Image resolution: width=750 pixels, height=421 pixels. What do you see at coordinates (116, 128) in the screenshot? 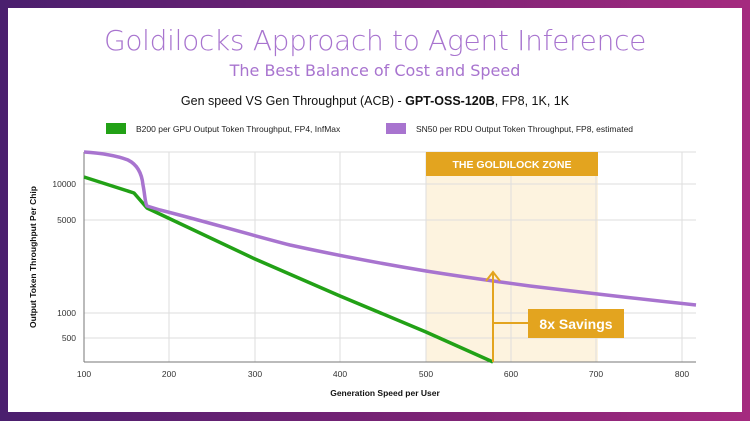
I see `legend-swatch-green` at bounding box center [116, 128].